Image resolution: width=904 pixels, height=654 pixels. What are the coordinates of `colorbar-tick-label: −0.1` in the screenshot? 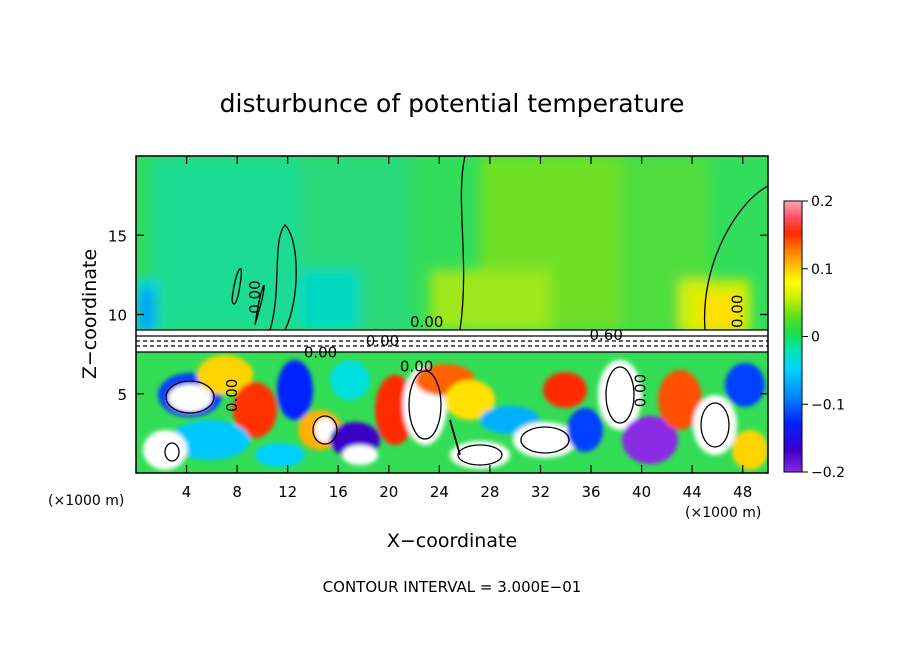 It's located at (828, 405).